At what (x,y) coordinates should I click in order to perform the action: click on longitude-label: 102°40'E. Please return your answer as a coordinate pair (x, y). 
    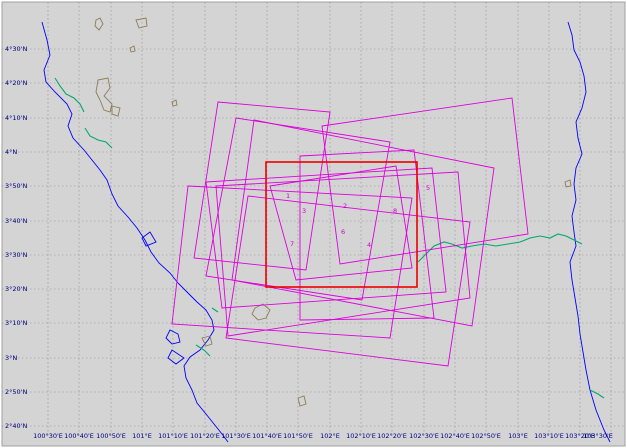
    Looking at the image, I should click on (455, 436).